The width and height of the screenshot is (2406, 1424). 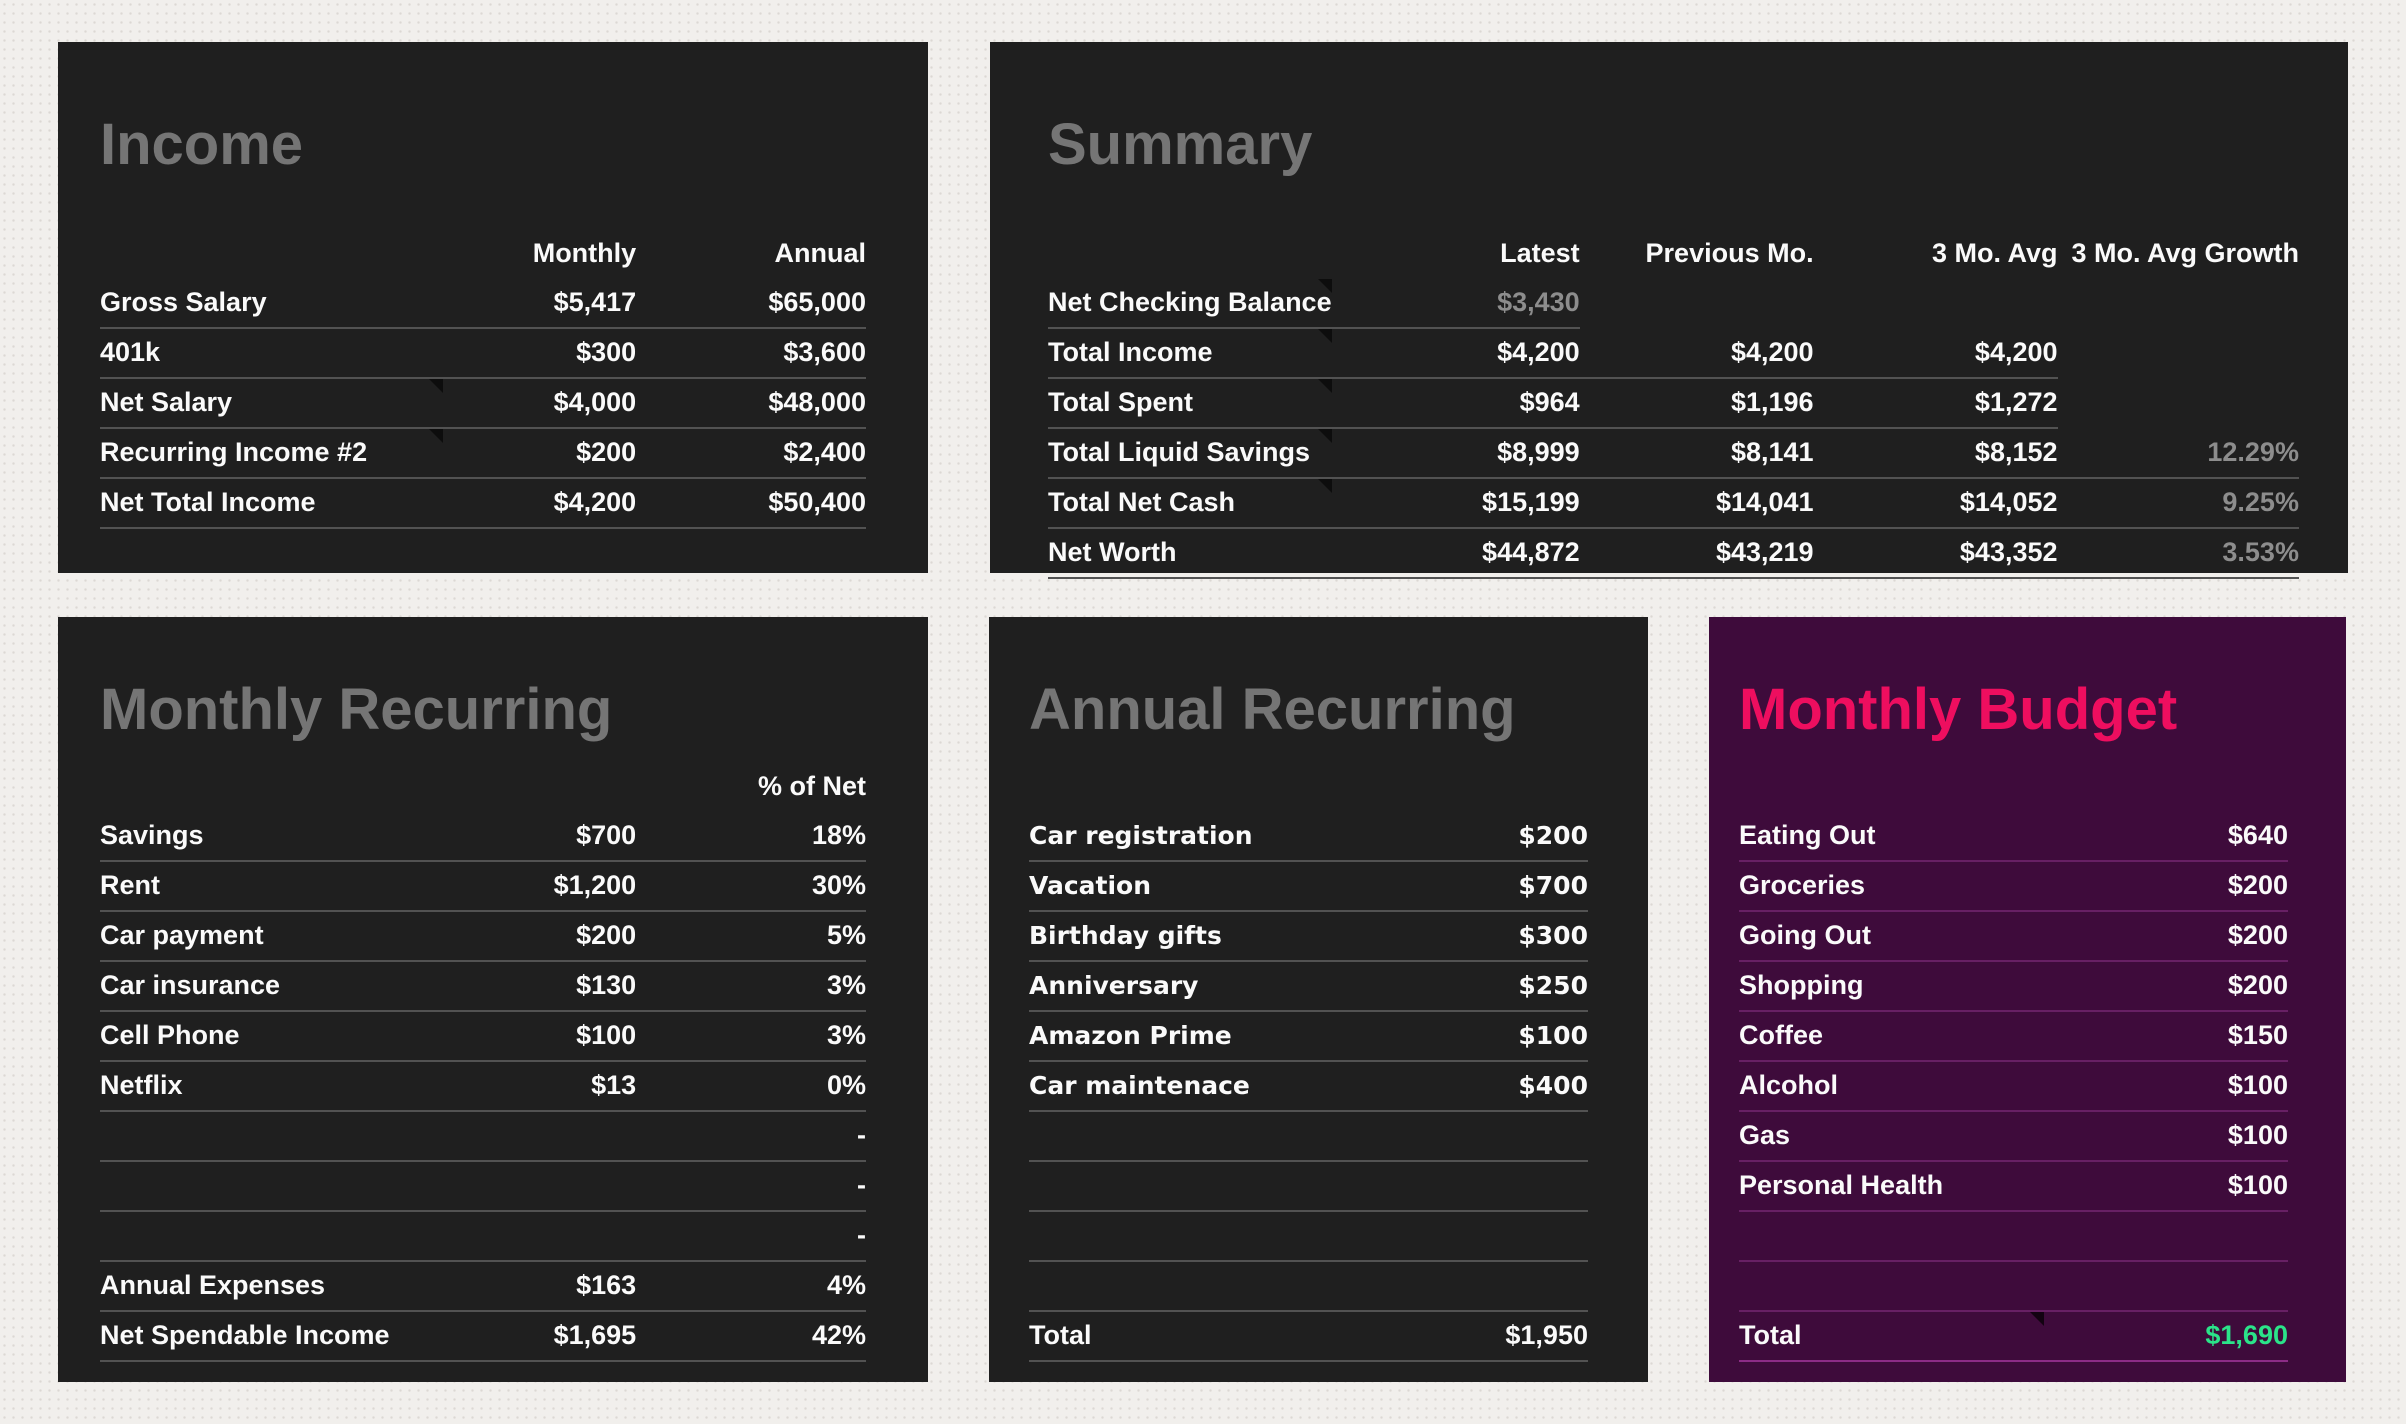 I want to click on row-label-cell: Coffee, so click(x=1882, y=1037).